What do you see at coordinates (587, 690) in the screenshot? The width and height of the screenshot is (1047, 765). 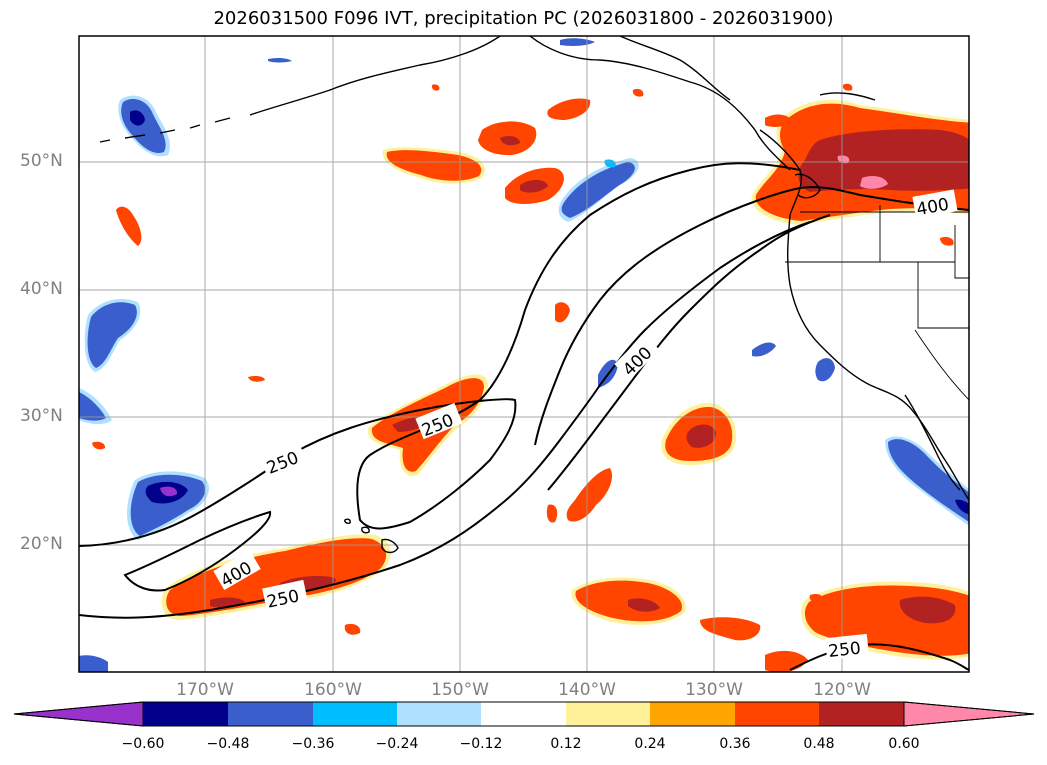 I see `lon-label: 140°W` at bounding box center [587, 690].